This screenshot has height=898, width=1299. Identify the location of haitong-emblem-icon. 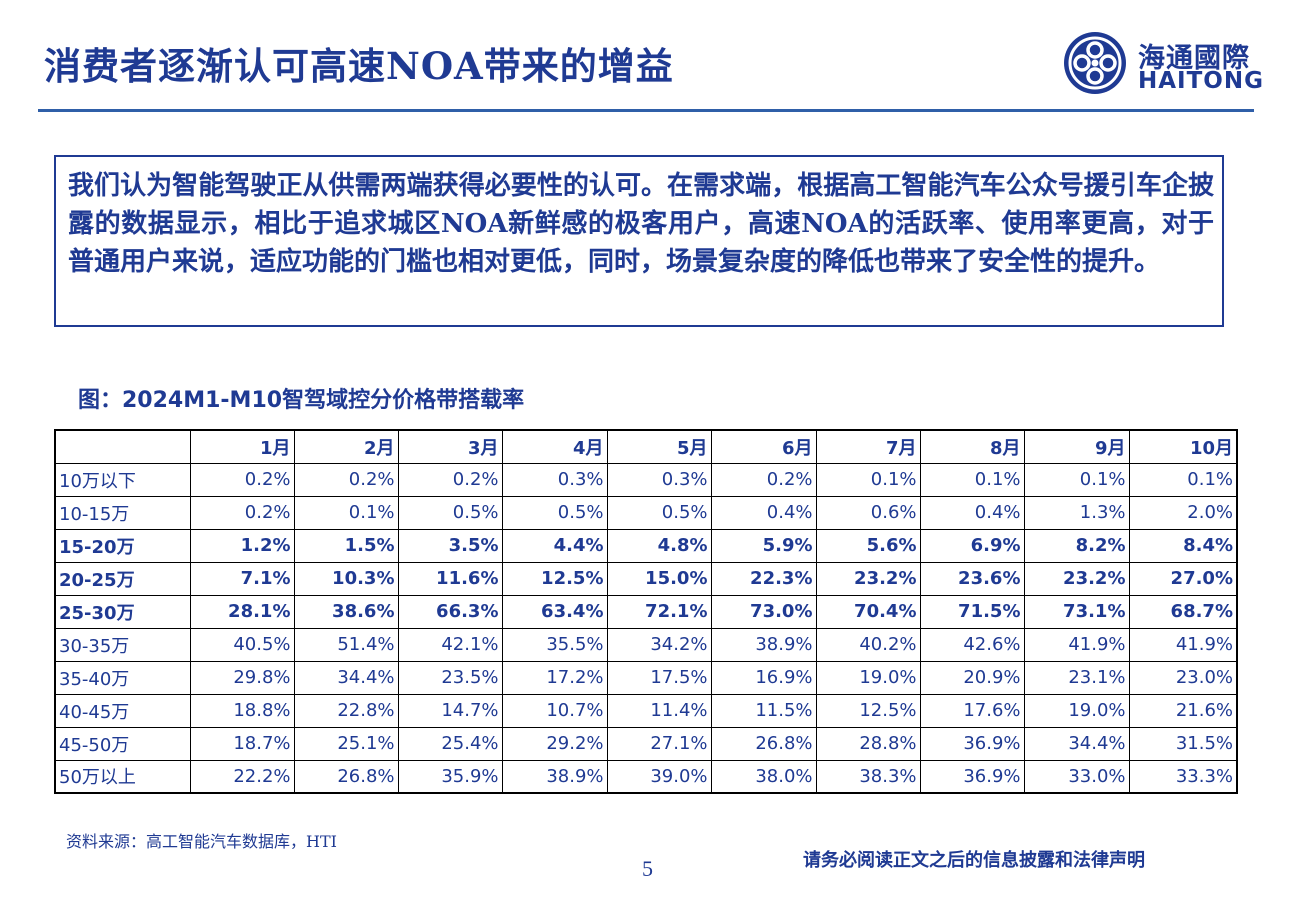
(1095, 63).